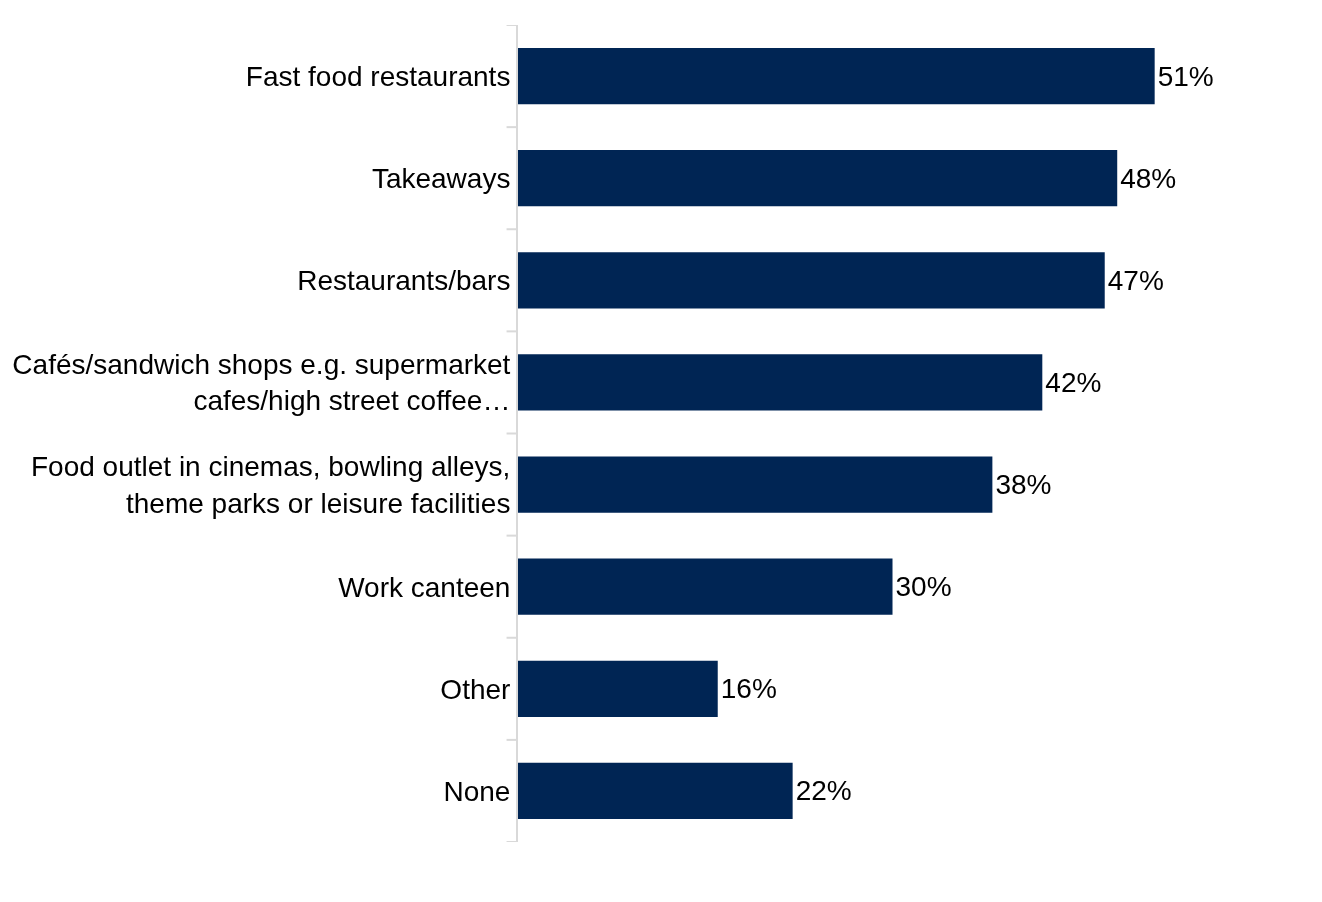  I want to click on data-label: 30%, so click(923, 587).